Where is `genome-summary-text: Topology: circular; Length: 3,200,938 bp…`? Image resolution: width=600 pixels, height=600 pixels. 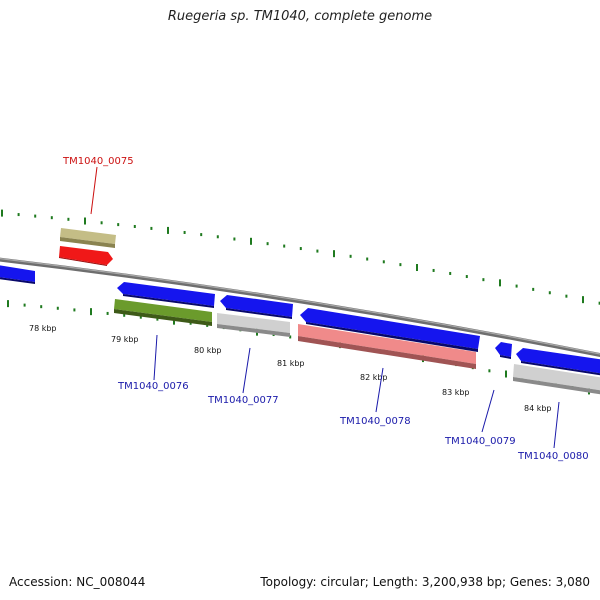
genome-summary-text: Topology: circular; Length: 3,200,938 bp… is located at coordinates (425, 582).